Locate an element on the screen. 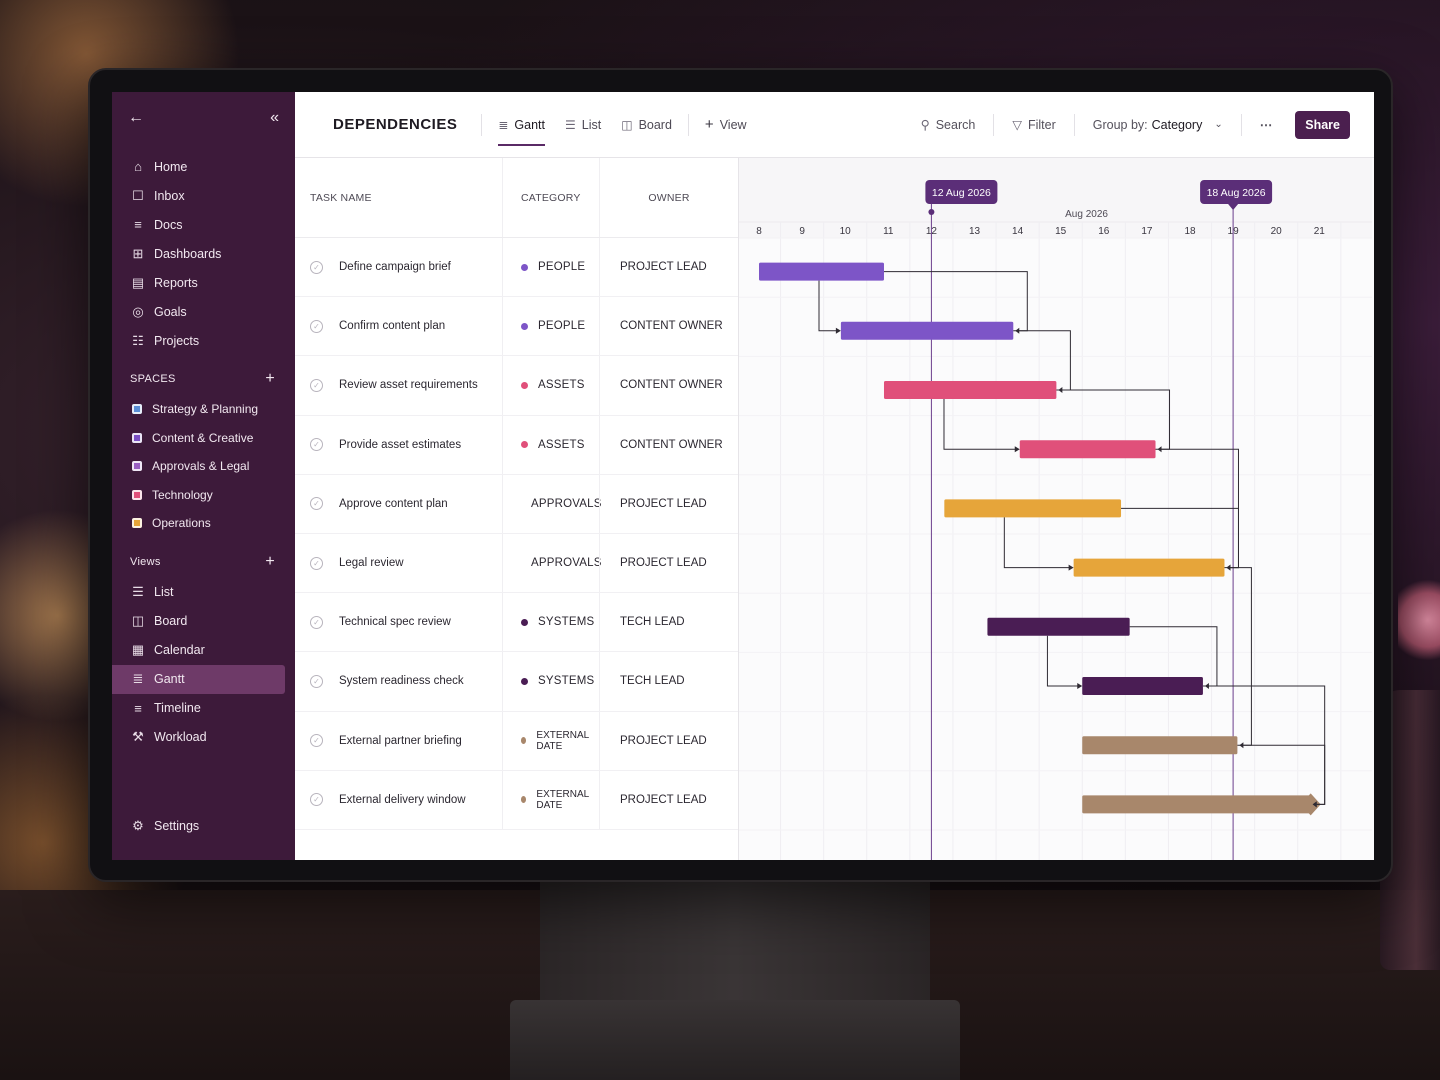  filter-button: ▽ Filter is located at coordinates (1033, 125).